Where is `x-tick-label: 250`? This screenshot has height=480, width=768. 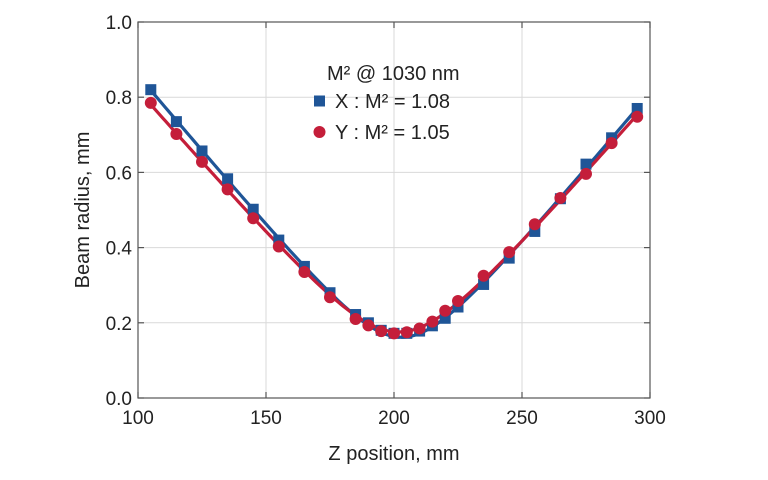
x-tick-label: 250 is located at coordinates (522, 418).